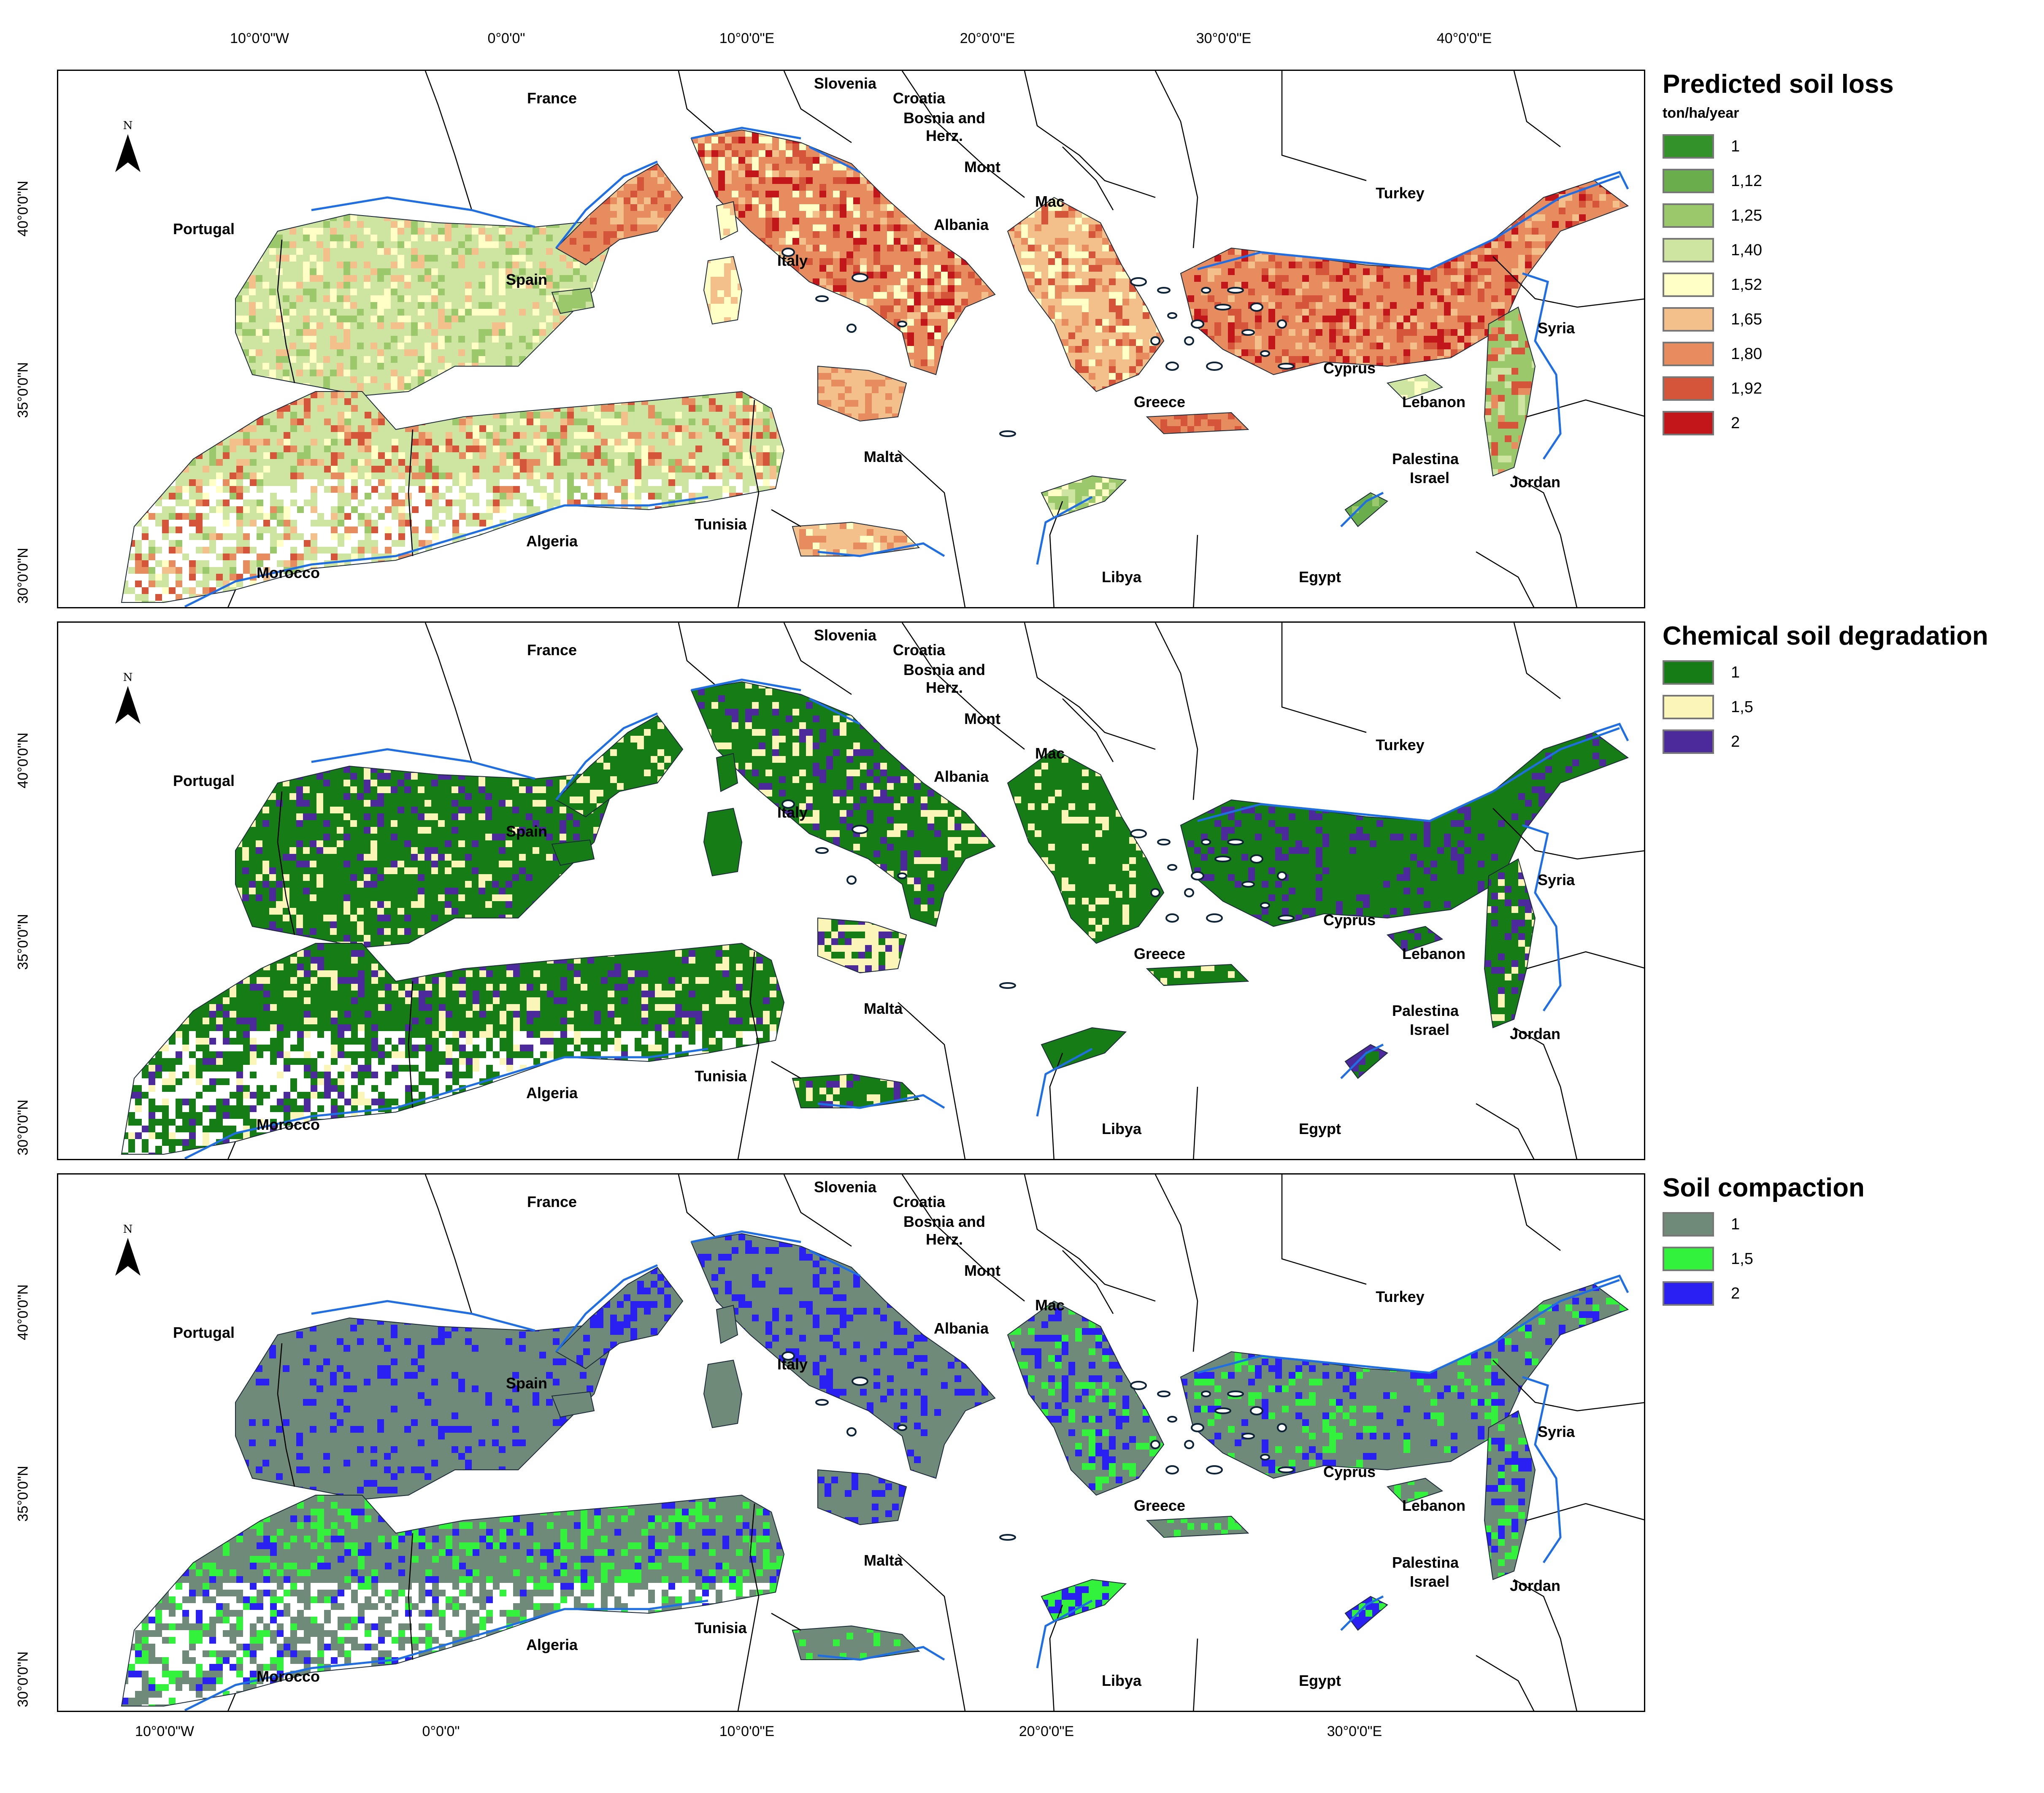  What do you see at coordinates (793, 260) in the screenshot?
I see `country-label-italy: Italy` at bounding box center [793, 260].